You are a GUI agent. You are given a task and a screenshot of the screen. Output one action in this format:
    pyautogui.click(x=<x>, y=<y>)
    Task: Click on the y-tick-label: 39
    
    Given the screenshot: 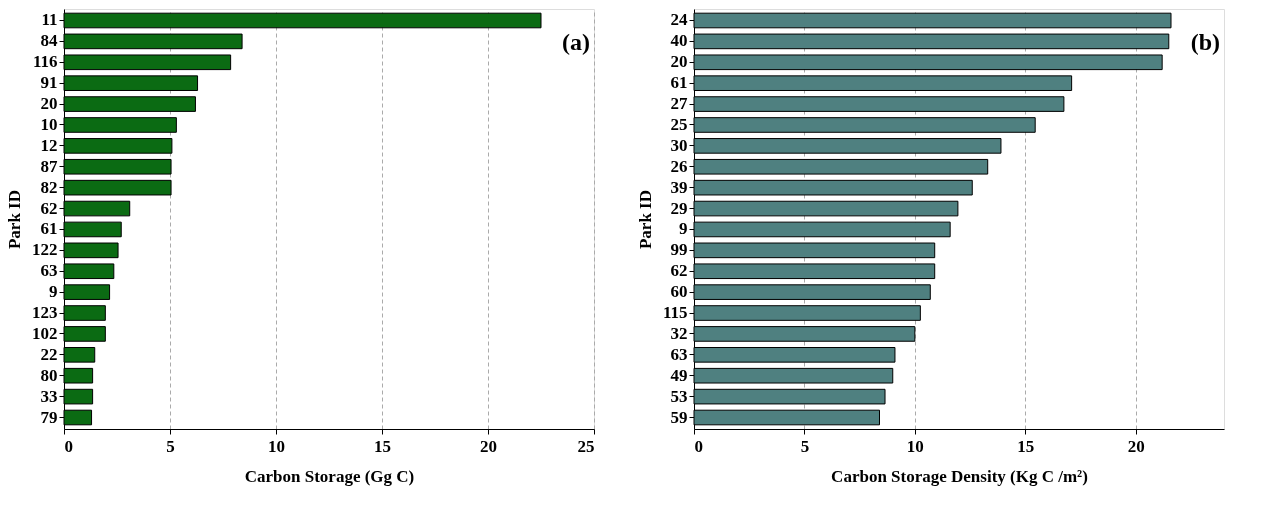 What is the action you would take?
    pyautogui.click(x=679, y=187)
    